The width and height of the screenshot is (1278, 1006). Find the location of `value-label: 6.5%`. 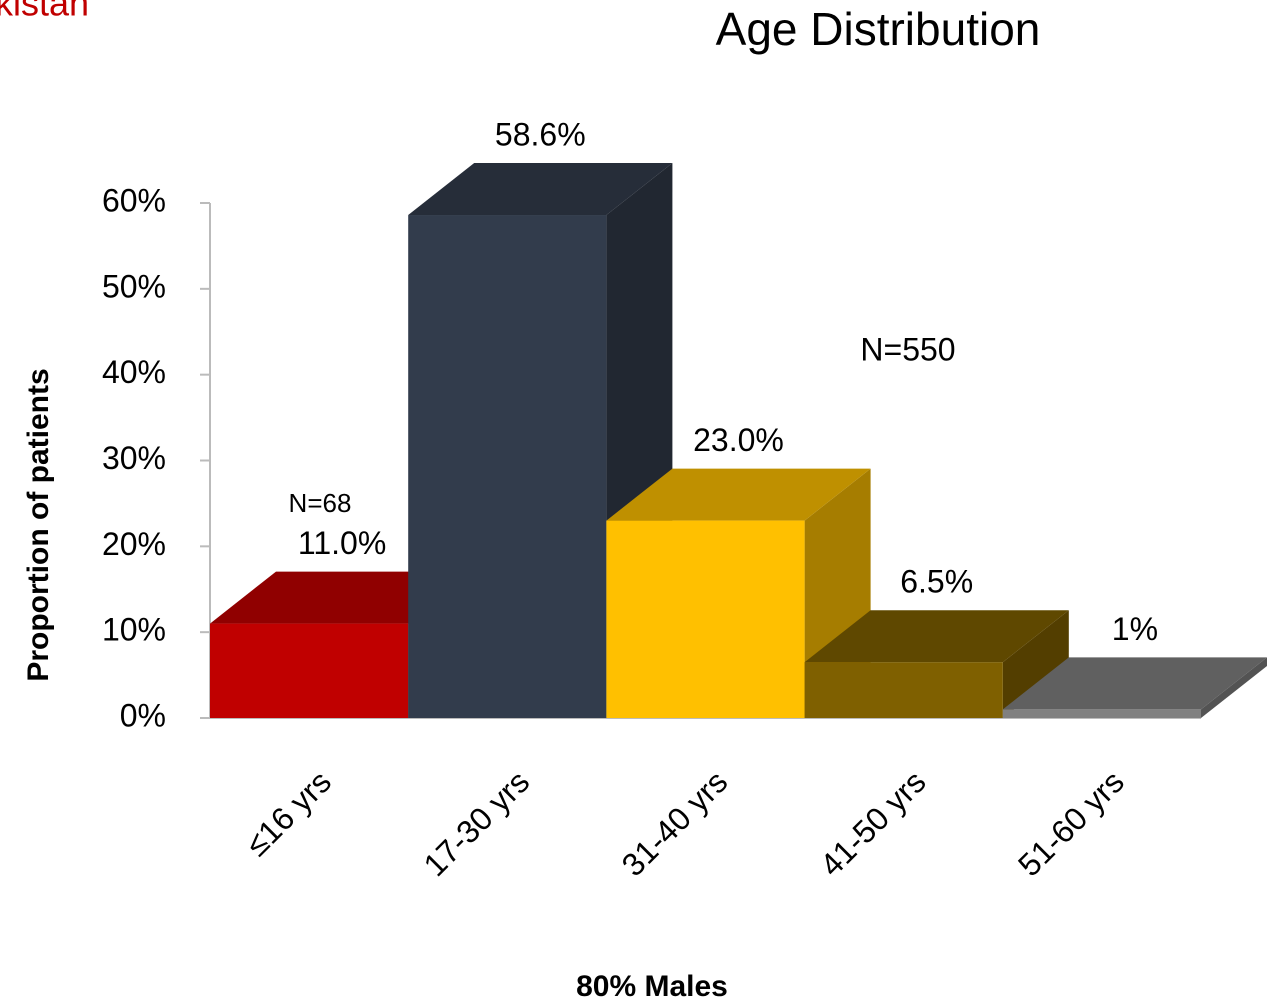

value-label: 6.5% is located at coordinates (936, 582).